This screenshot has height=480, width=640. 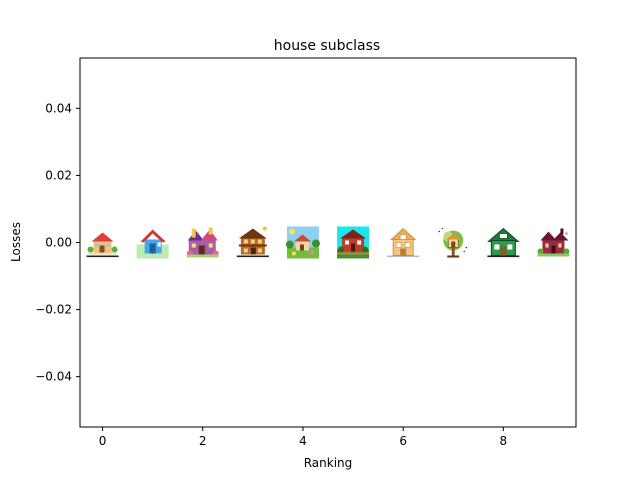 I want to click on house-icon-small-cottage, so click(x=102, y=245).